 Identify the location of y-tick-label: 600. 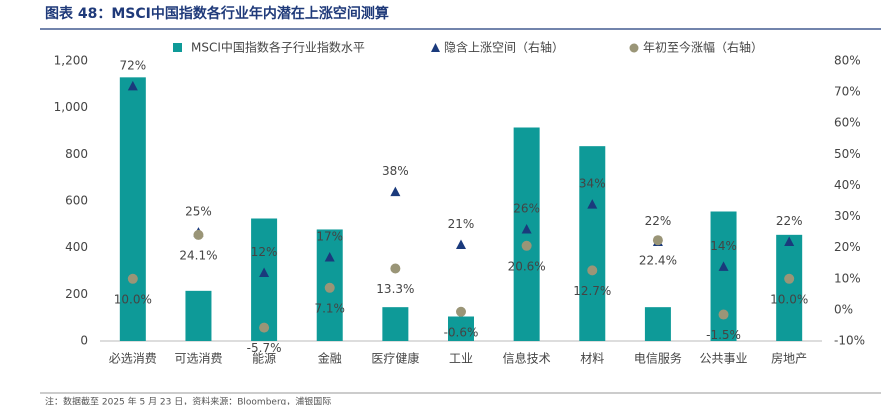
(76, 201).